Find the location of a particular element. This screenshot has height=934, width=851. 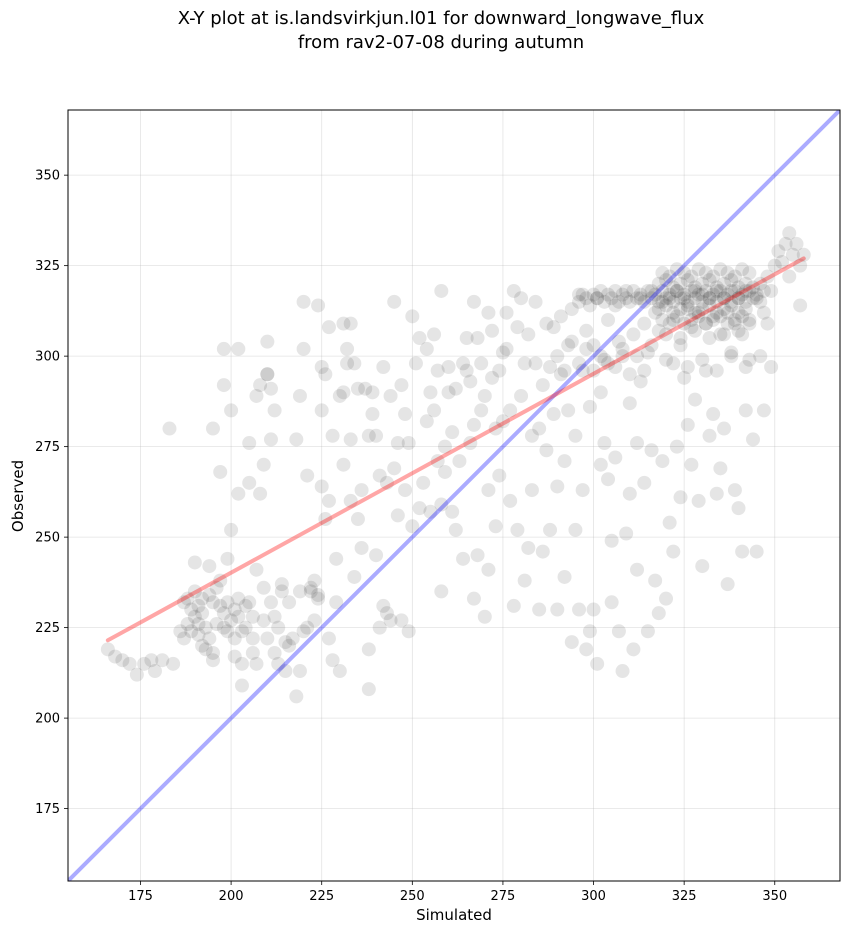

x-tick-label: 225 is located at coordinates (321, 896).